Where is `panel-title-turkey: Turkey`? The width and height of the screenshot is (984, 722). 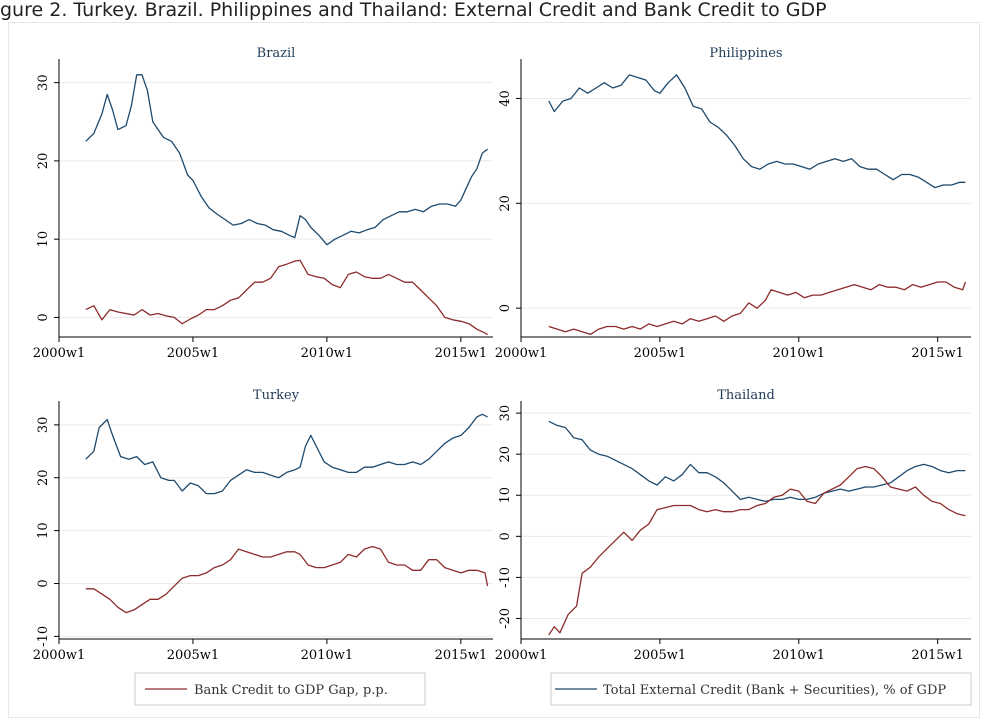
panel-title-turkey: Turkey is located at coordinates (276, 395).